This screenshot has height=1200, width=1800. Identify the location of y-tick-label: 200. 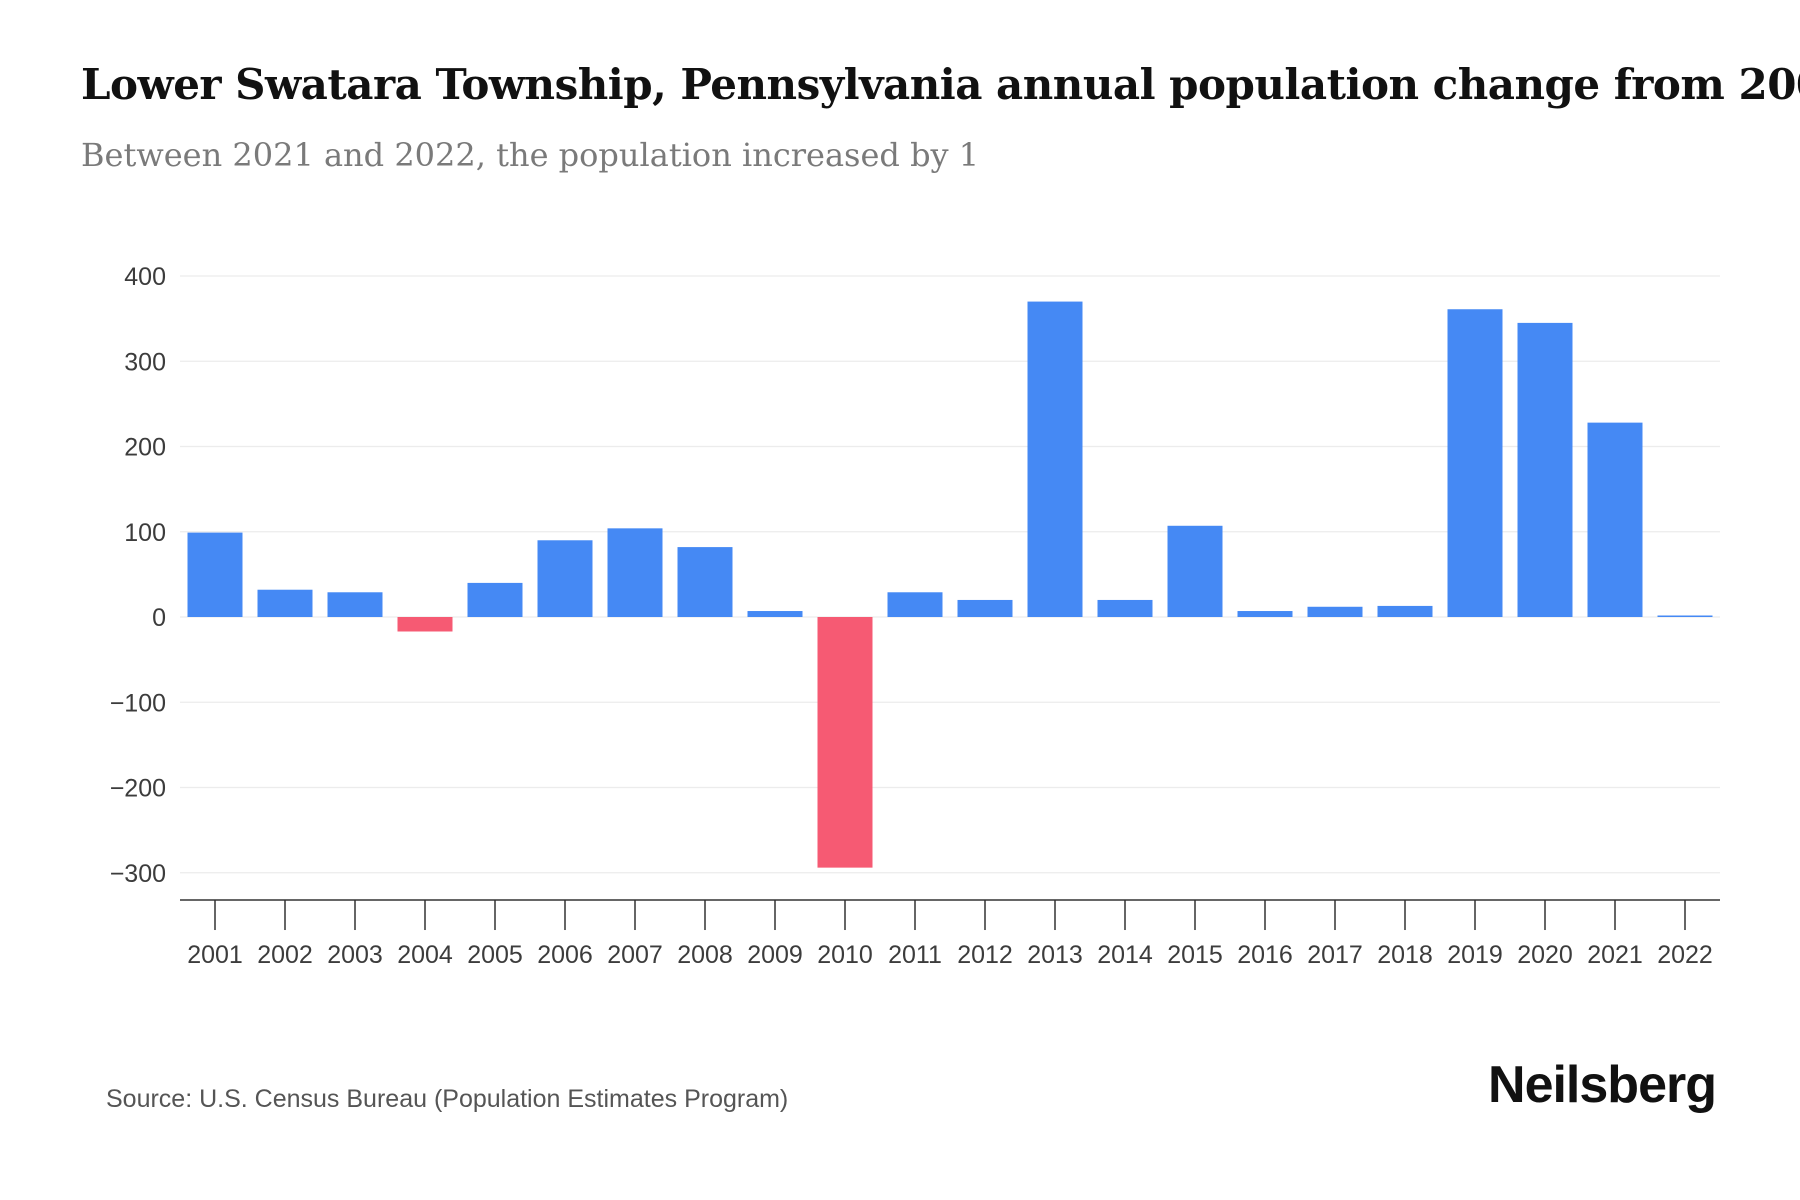
(145, 448).